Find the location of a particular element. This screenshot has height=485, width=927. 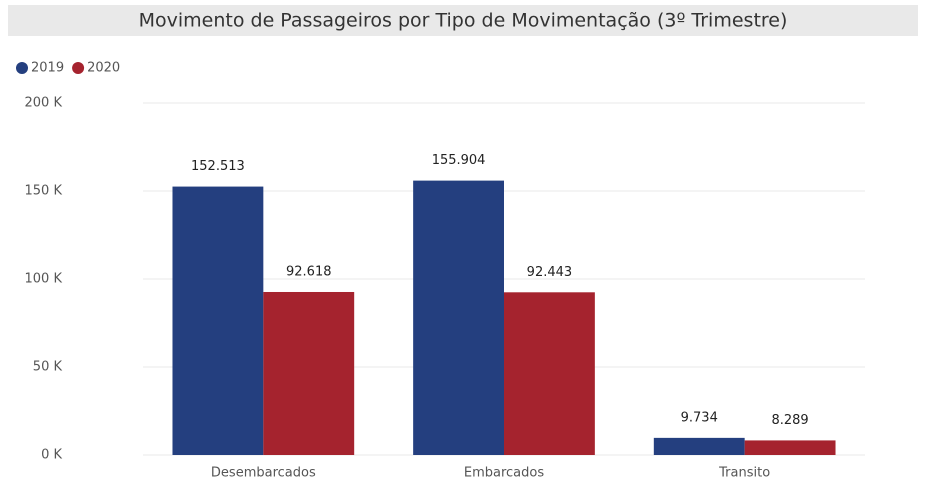

title-bar is located at coordinates (463, 20).